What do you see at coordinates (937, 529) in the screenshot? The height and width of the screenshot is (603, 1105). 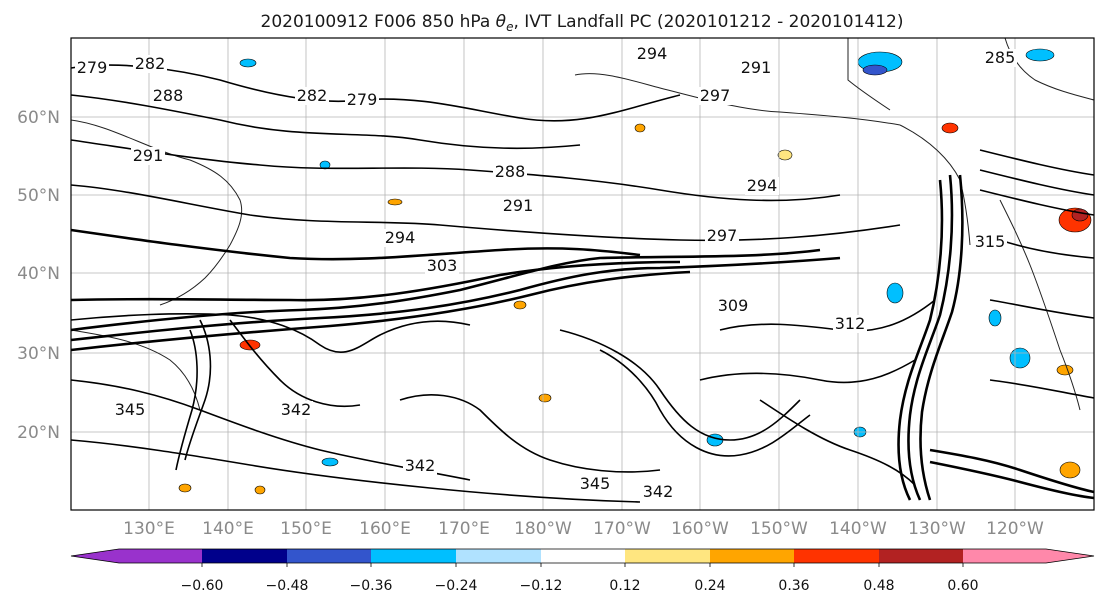 I see `lon-label: 130°W` at bounding box center [937, 529].